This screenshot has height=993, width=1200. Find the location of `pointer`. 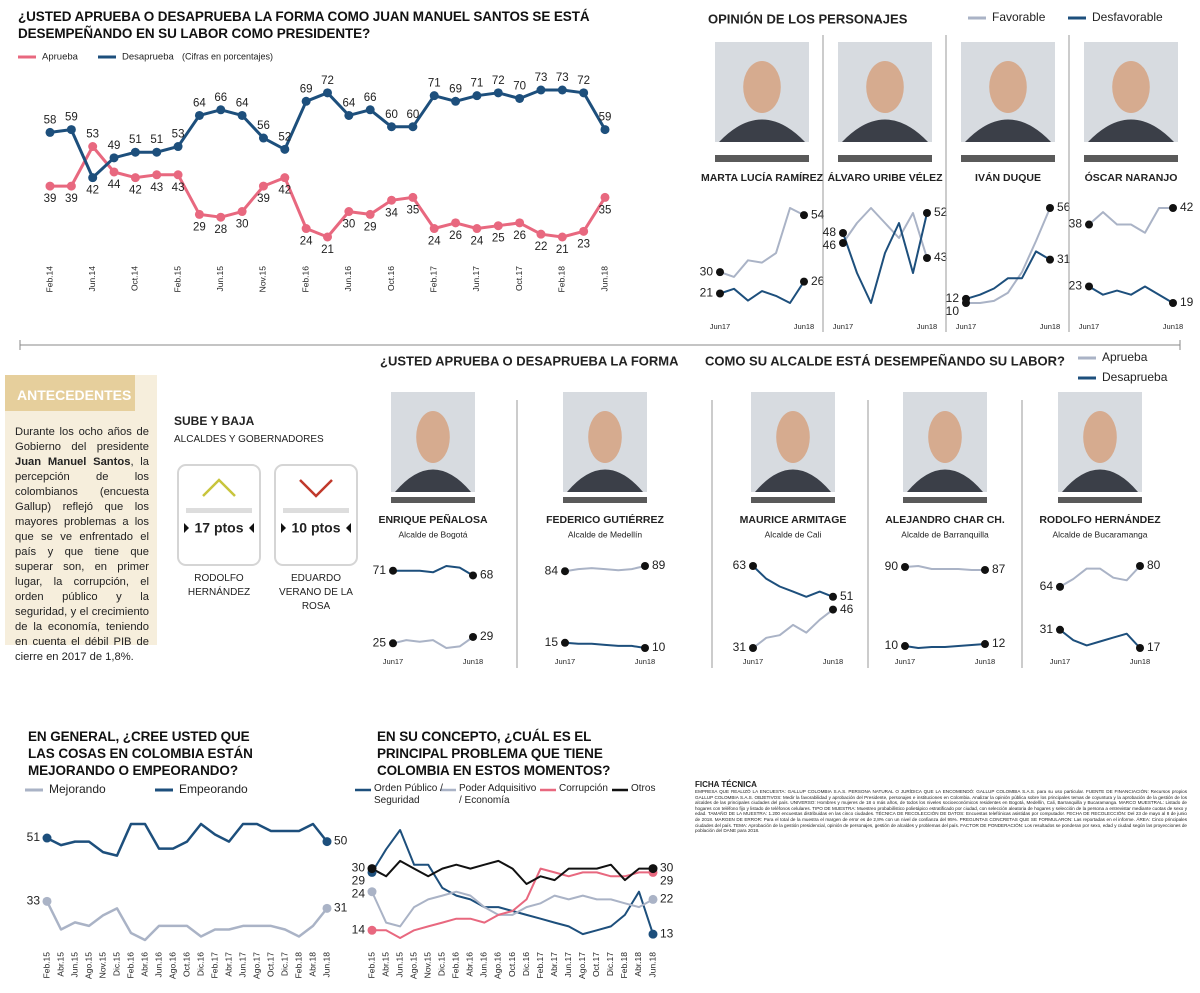

pointer is located at coordinates (348, 528).